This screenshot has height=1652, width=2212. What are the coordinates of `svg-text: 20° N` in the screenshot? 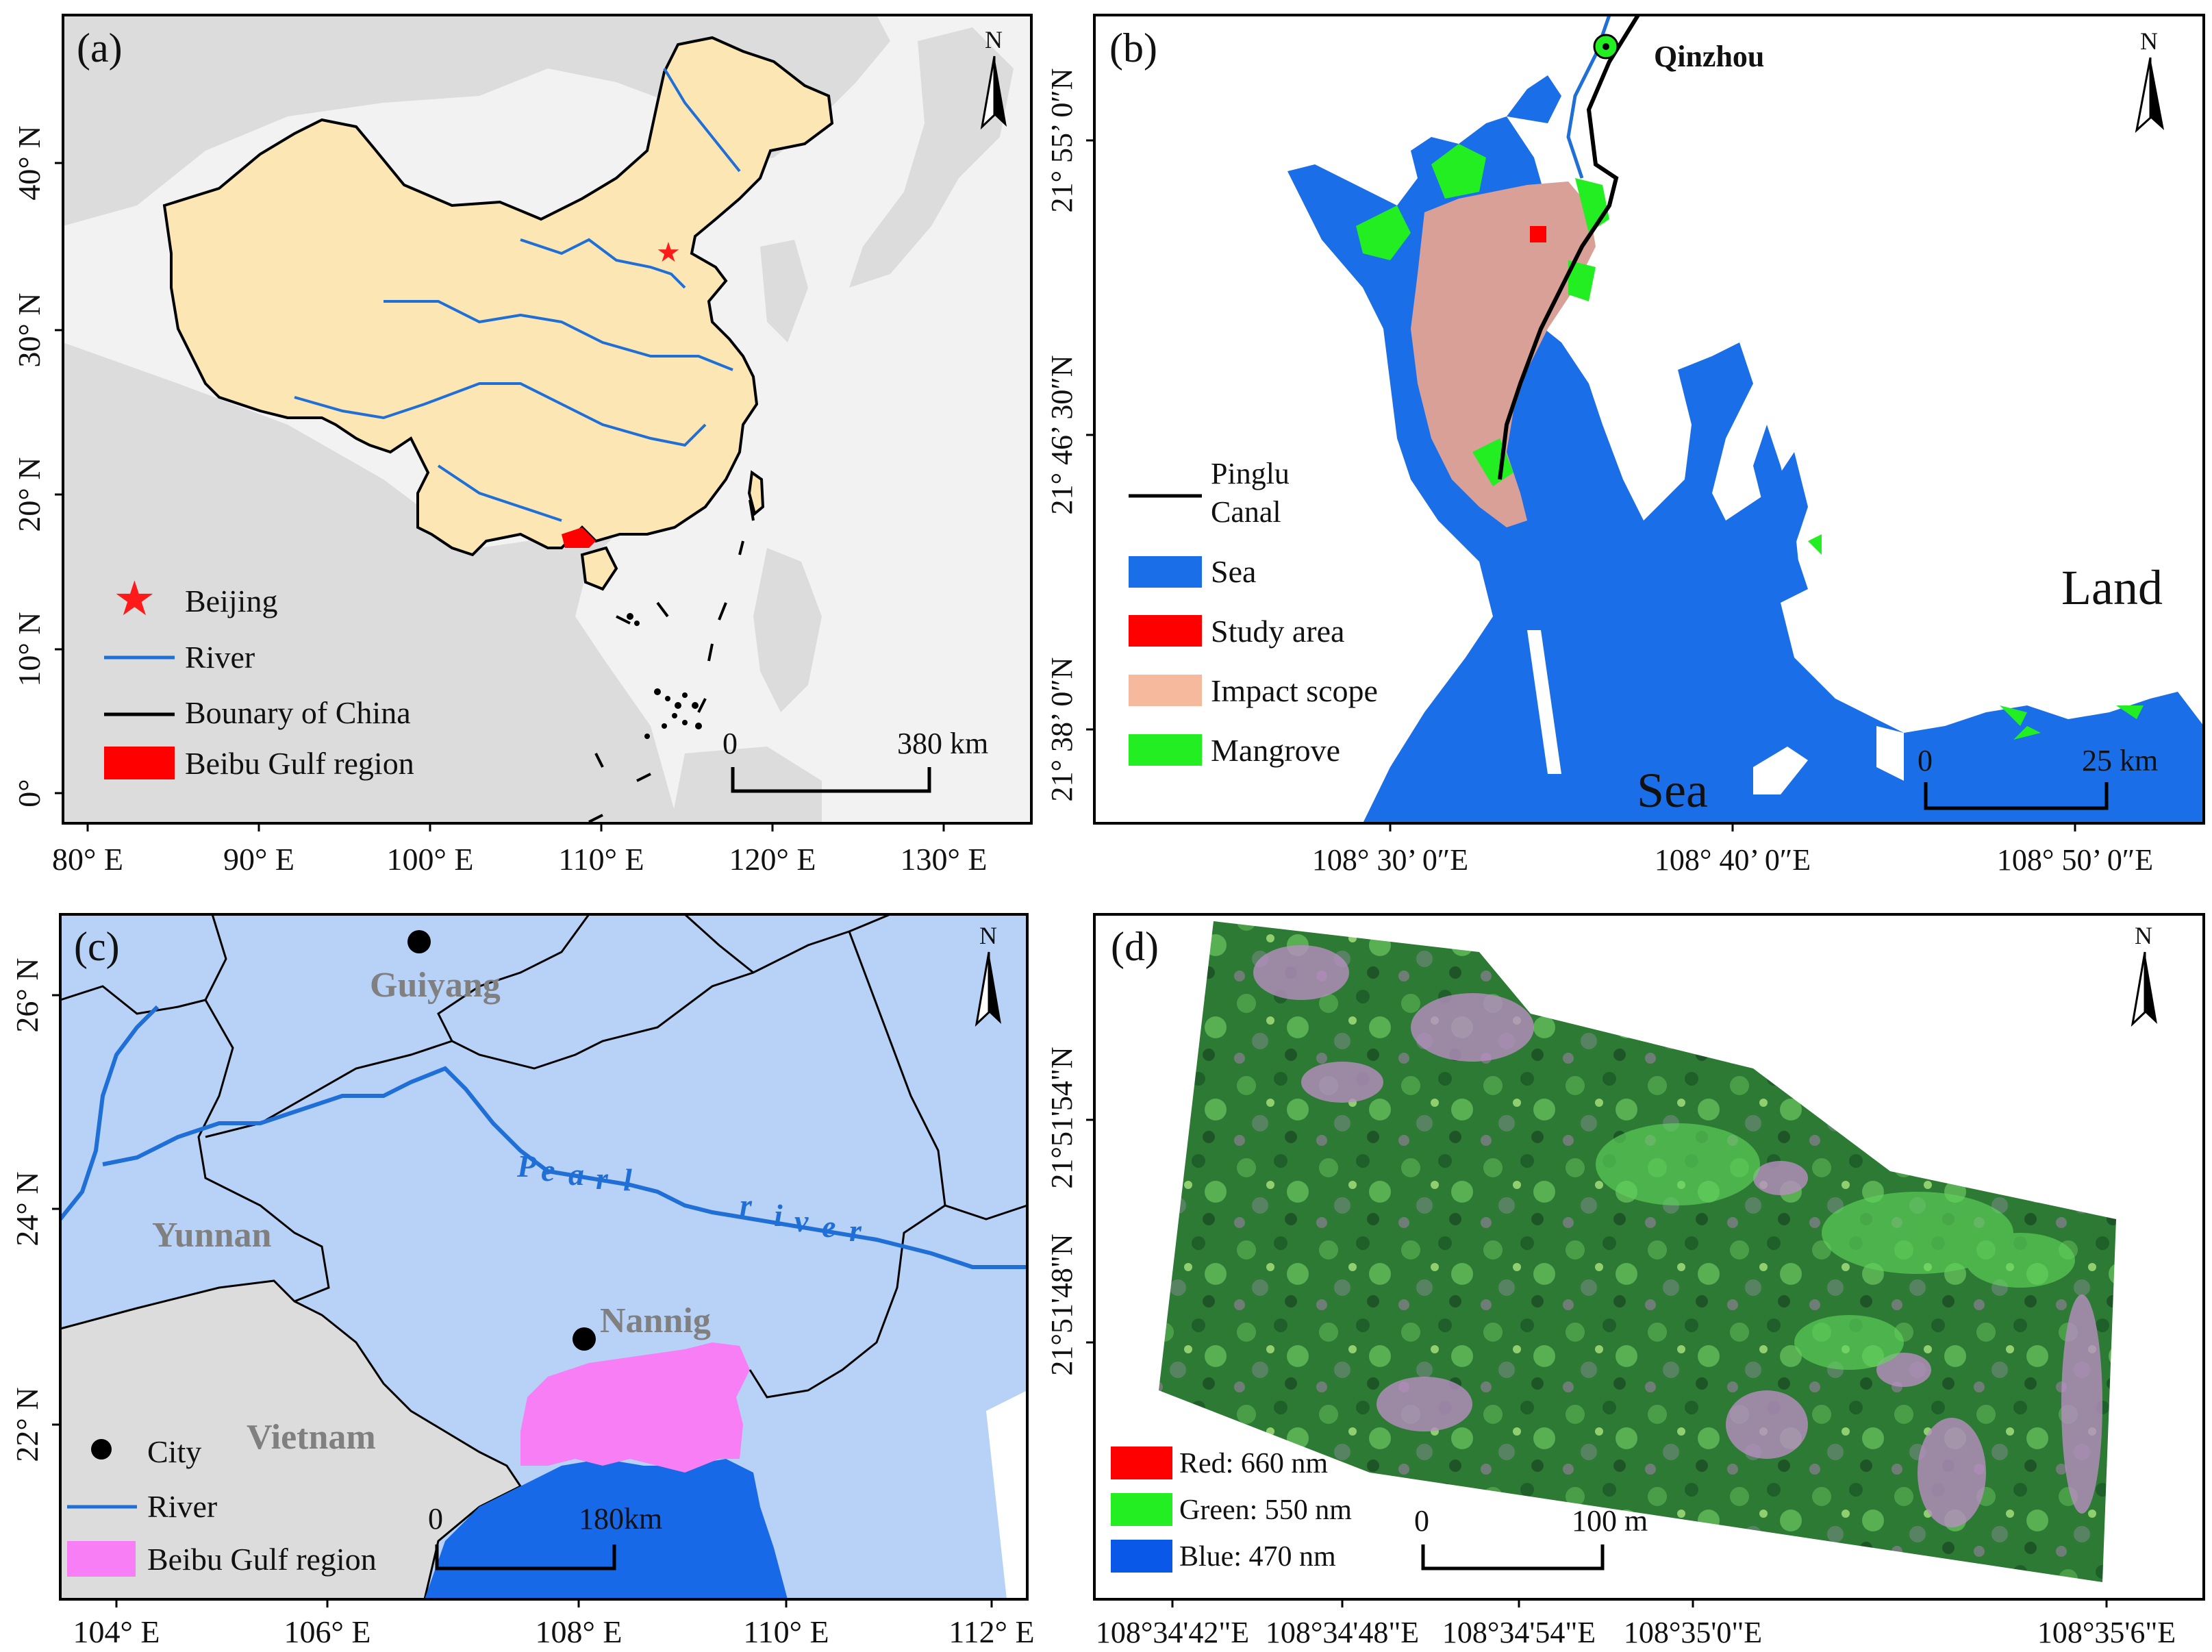 It's located at (29, 494).